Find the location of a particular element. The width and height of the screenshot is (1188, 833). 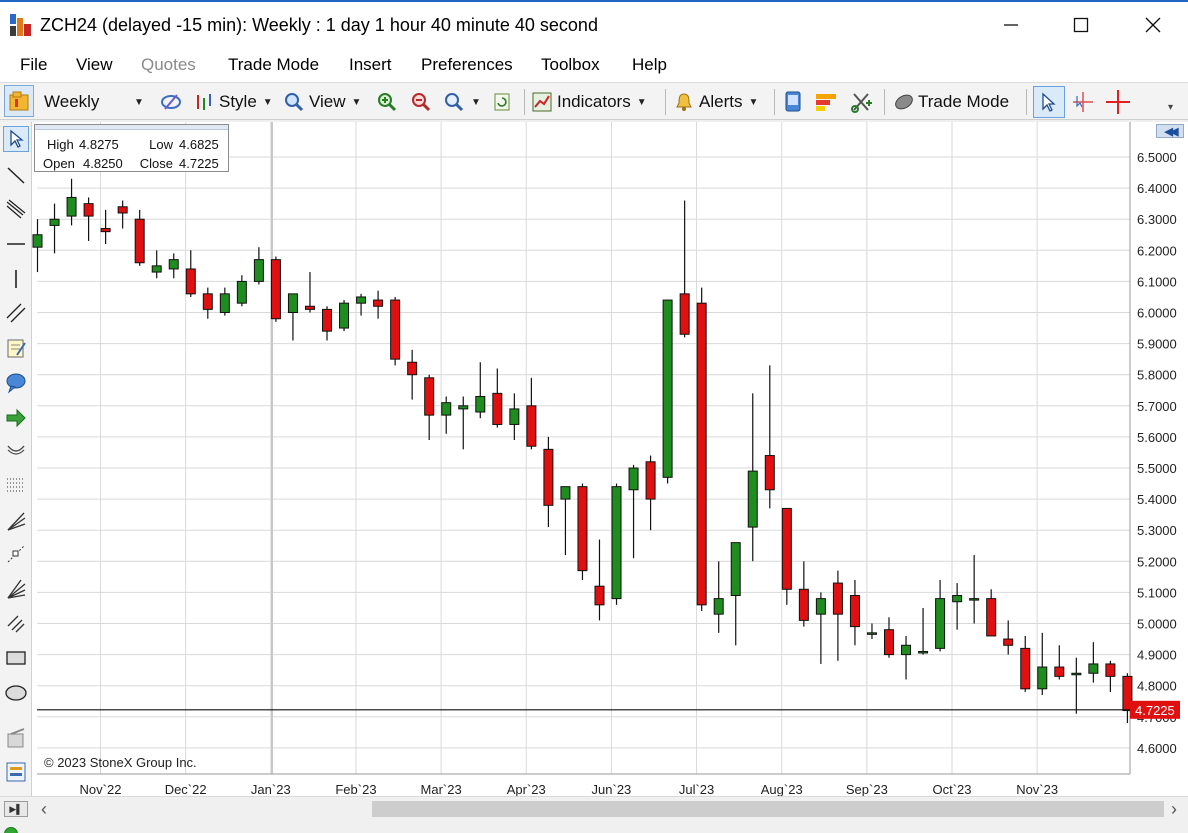

collapse-panel-button: ◀◀ is located at coordinates (1170, 131).